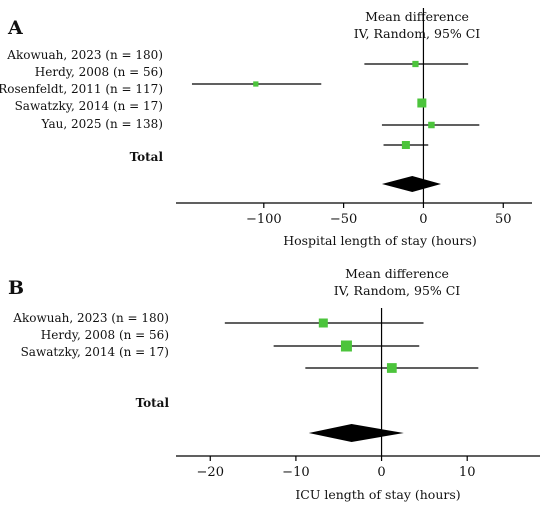 Image resolution: width=550 pixels, height=512 pixels. I want to click on x-tick-label: 10, so click(467, 472).